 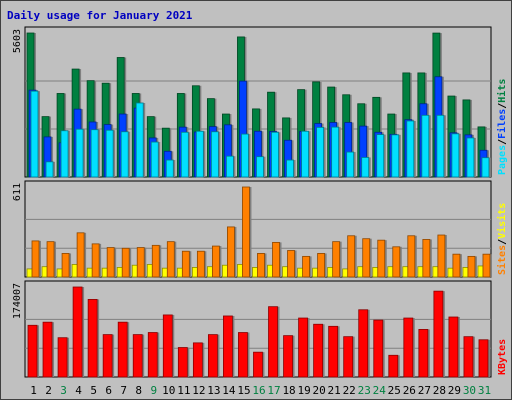 What do you see at coordinates (17, 41) in the screenshot?
I see `y-axis-max-label: 5603` at bounding box center [17, 41].